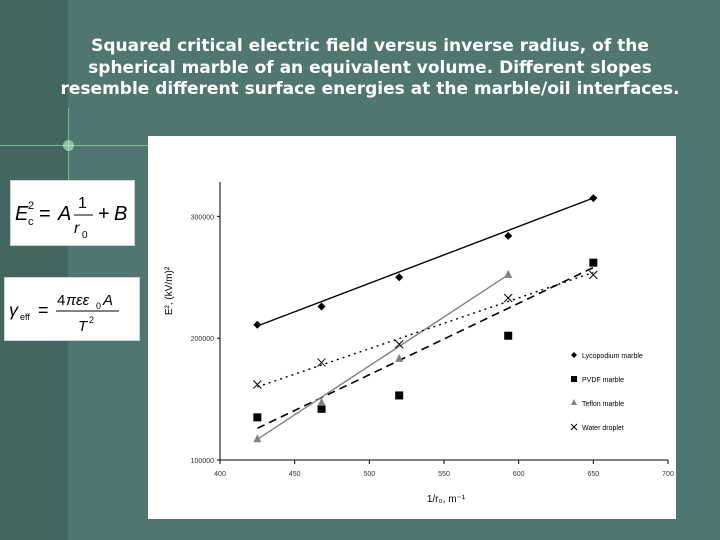  I want to click on x-tick-label: 700, so click(668, 474).